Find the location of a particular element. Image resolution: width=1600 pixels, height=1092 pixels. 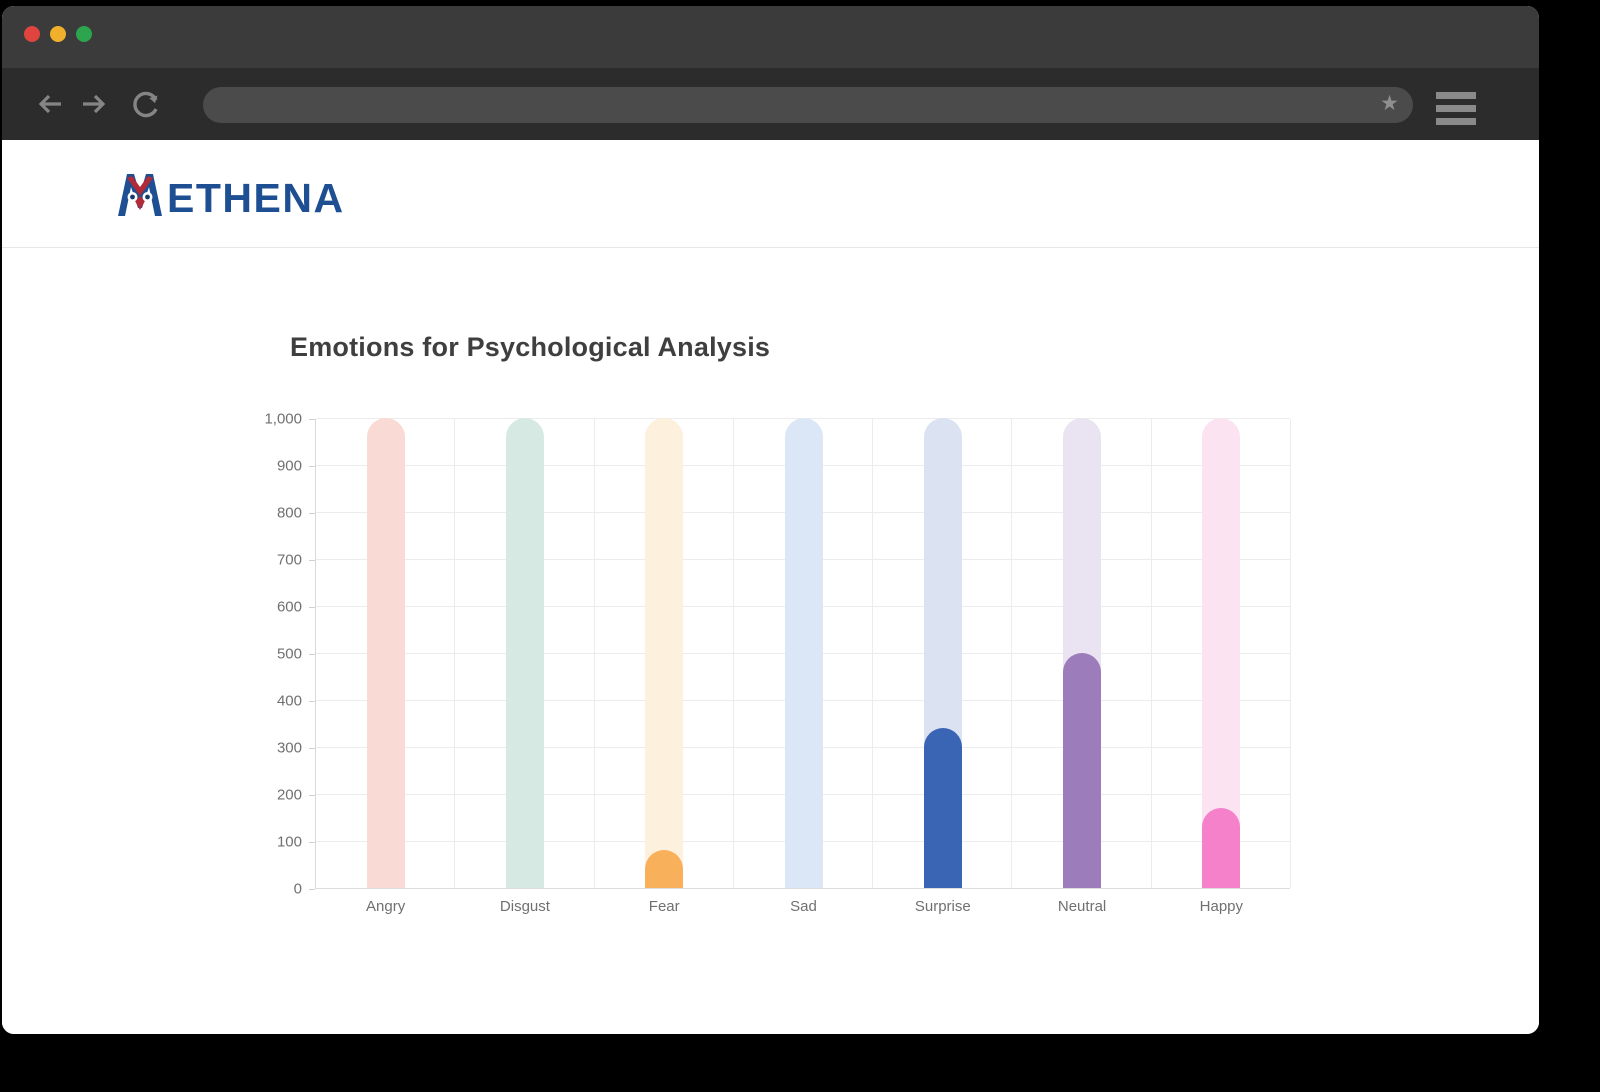

y-axis-label: 900 is located at coordinates (289, 466).